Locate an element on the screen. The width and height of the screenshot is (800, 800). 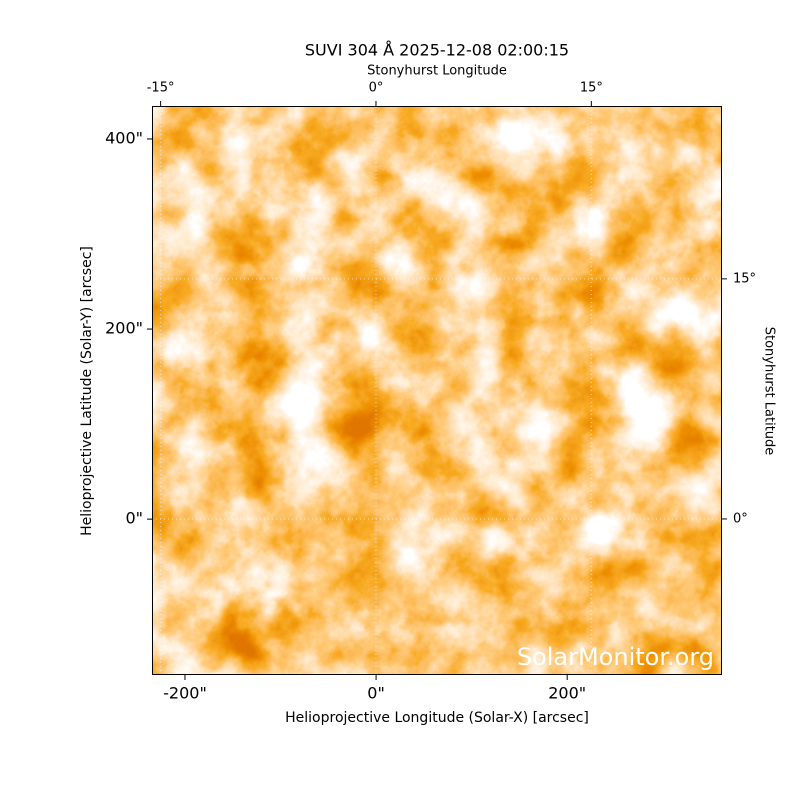
top-tick-label: 0° is located at coordinates (376, 88).